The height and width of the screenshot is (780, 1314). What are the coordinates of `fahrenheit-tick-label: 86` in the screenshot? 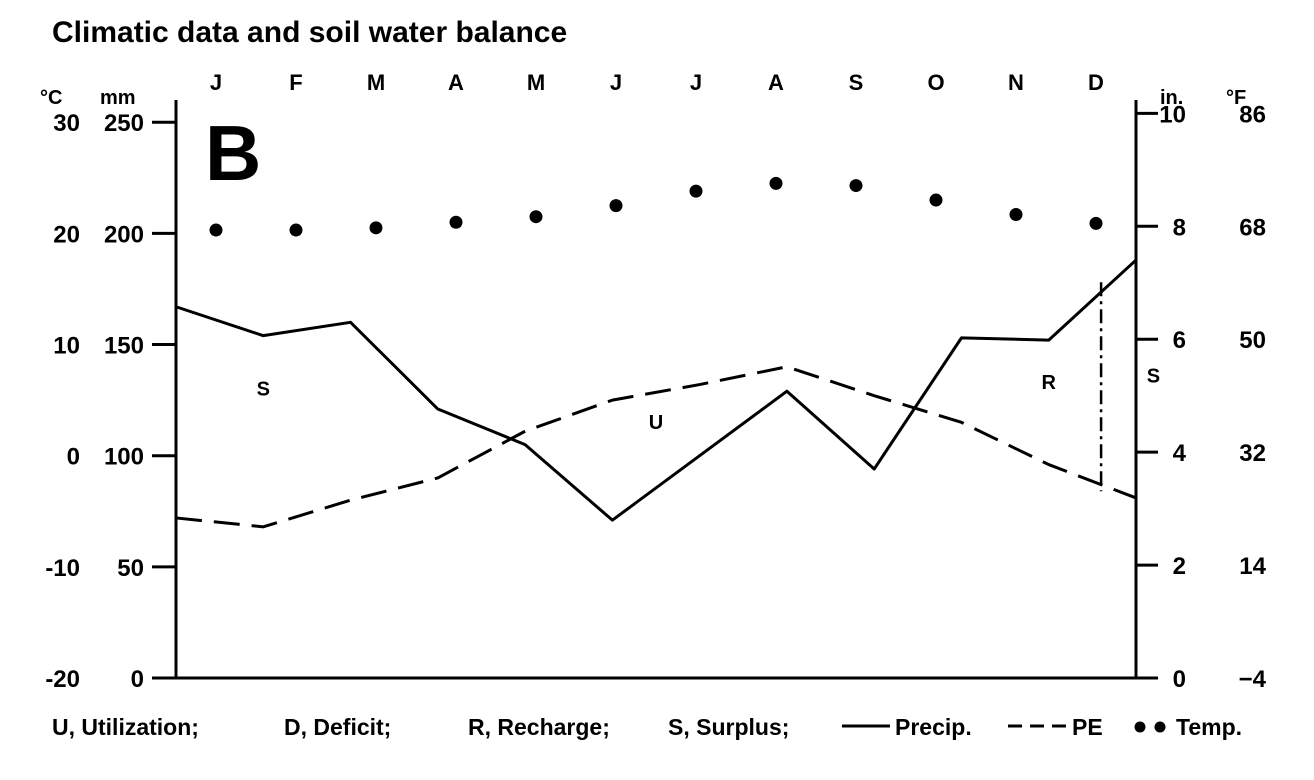 It's located at (1252, 114).